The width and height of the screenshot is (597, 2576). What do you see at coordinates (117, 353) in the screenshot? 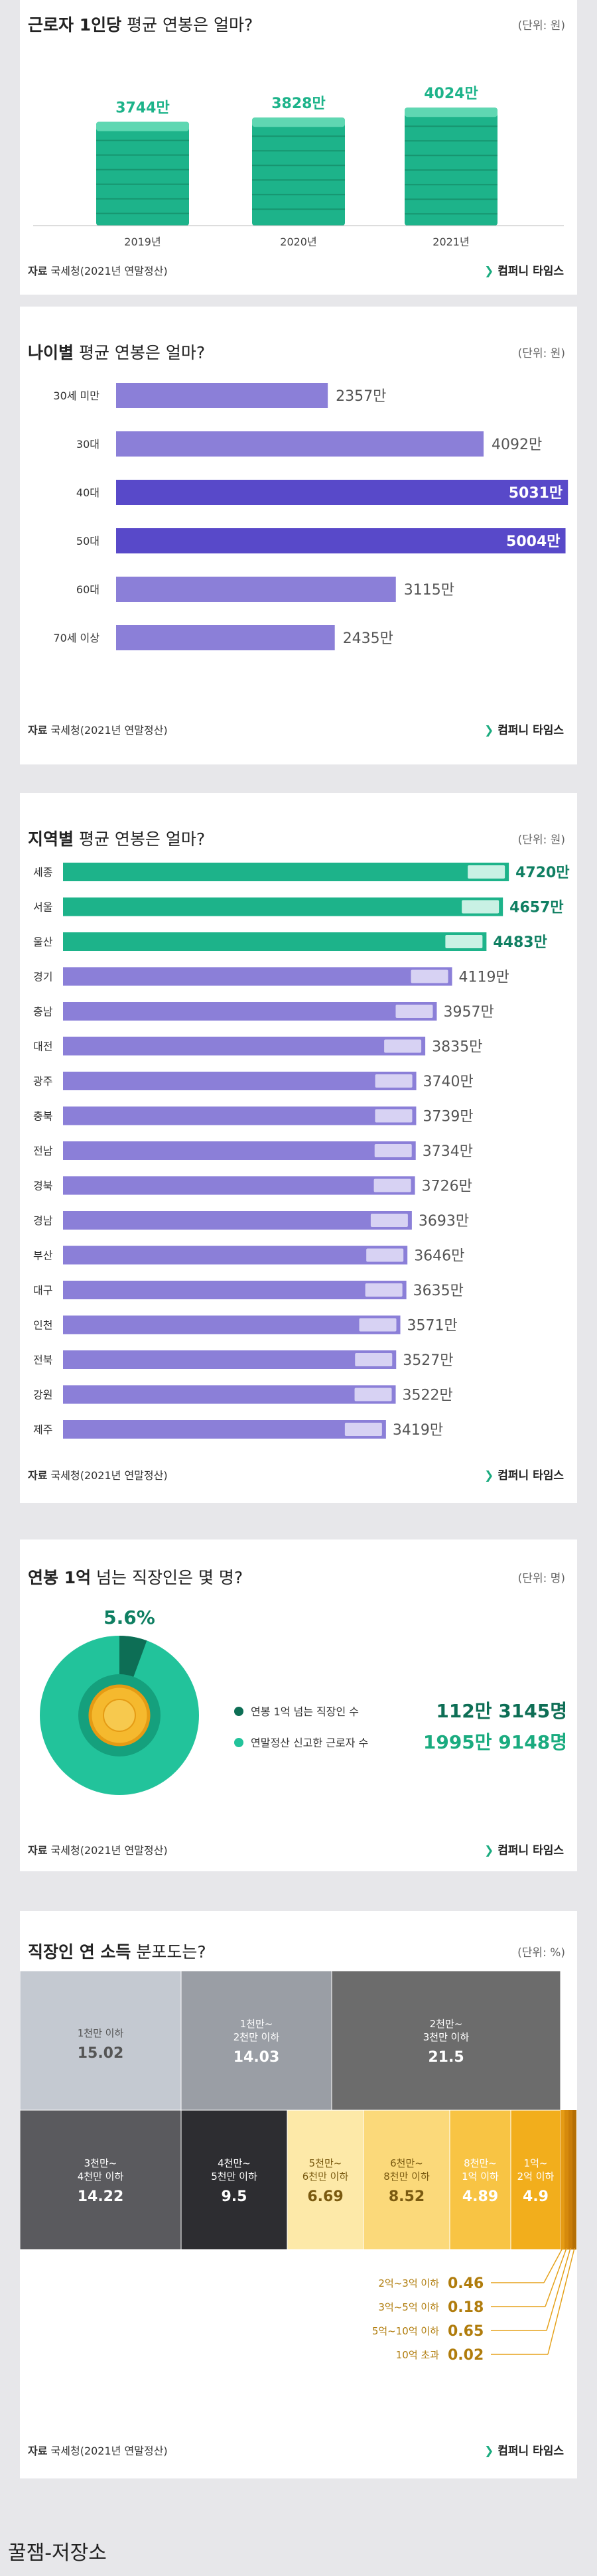
I see `card-title: 나이별 평균 연봉은 얼마?` at bounding box center [117, 353].